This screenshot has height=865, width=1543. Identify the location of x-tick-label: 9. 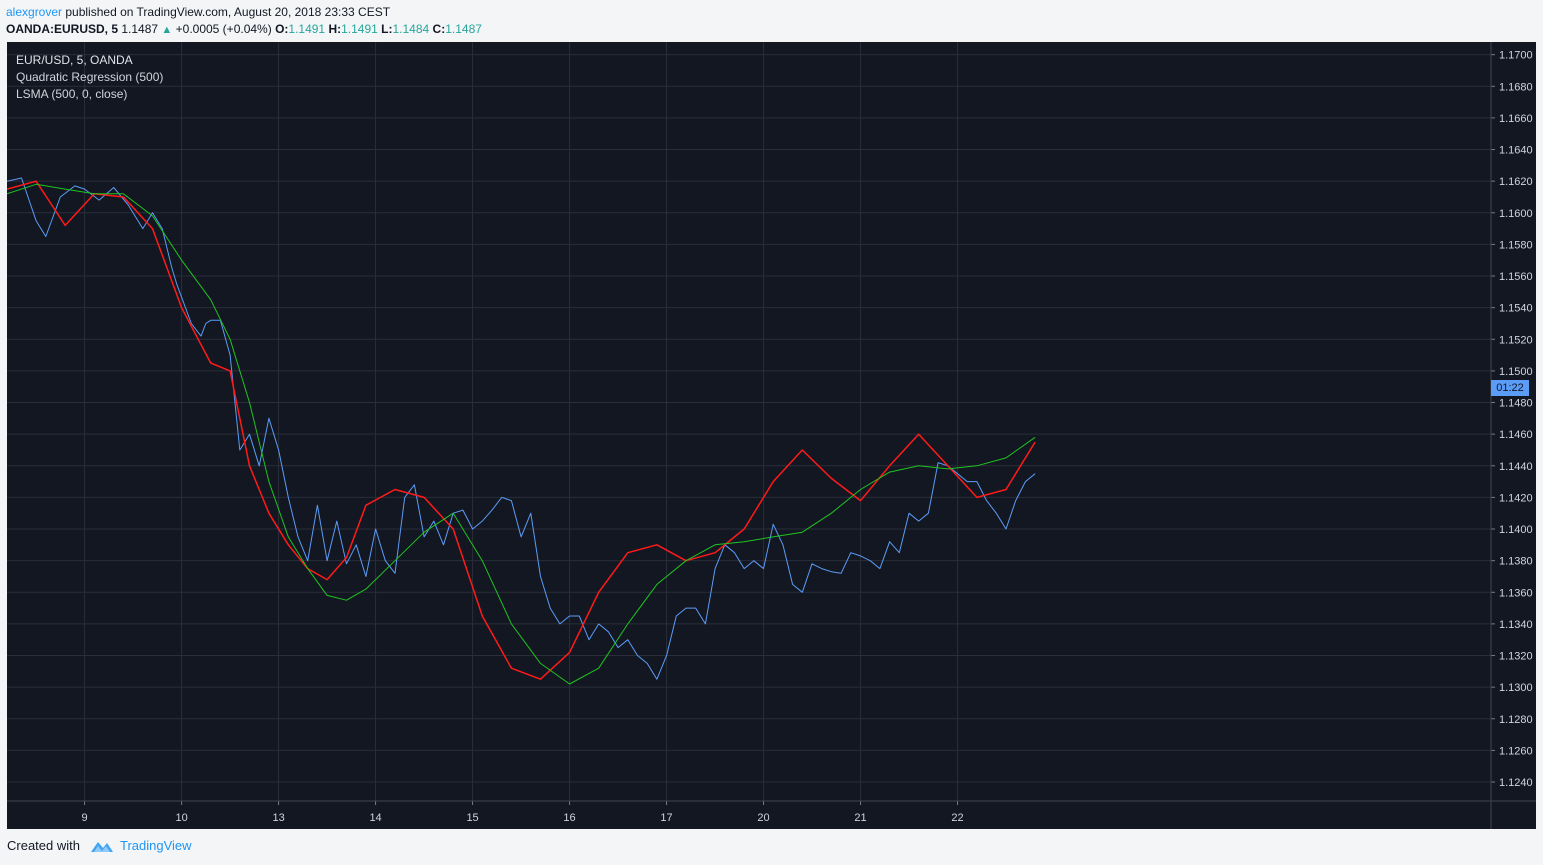
(85, 818).